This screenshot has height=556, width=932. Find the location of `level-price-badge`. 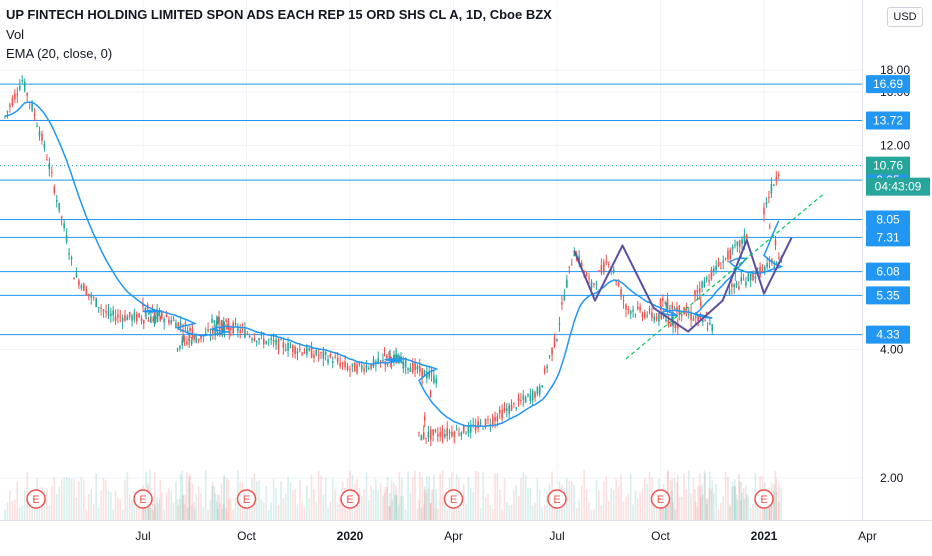

level-price-badge is located at coordinates (888, 295).